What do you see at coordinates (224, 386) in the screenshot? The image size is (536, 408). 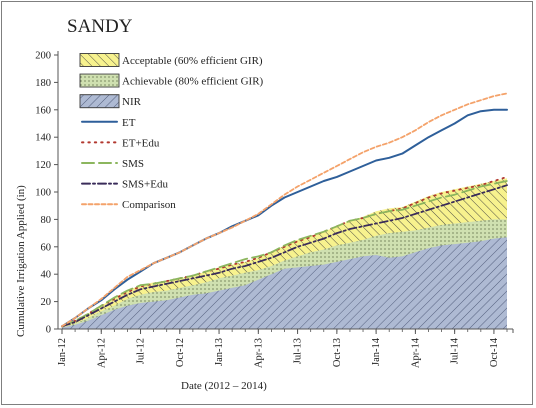 I see `x-axis-title: Date (2012 – 2014)` at bounding box center [224, 386].